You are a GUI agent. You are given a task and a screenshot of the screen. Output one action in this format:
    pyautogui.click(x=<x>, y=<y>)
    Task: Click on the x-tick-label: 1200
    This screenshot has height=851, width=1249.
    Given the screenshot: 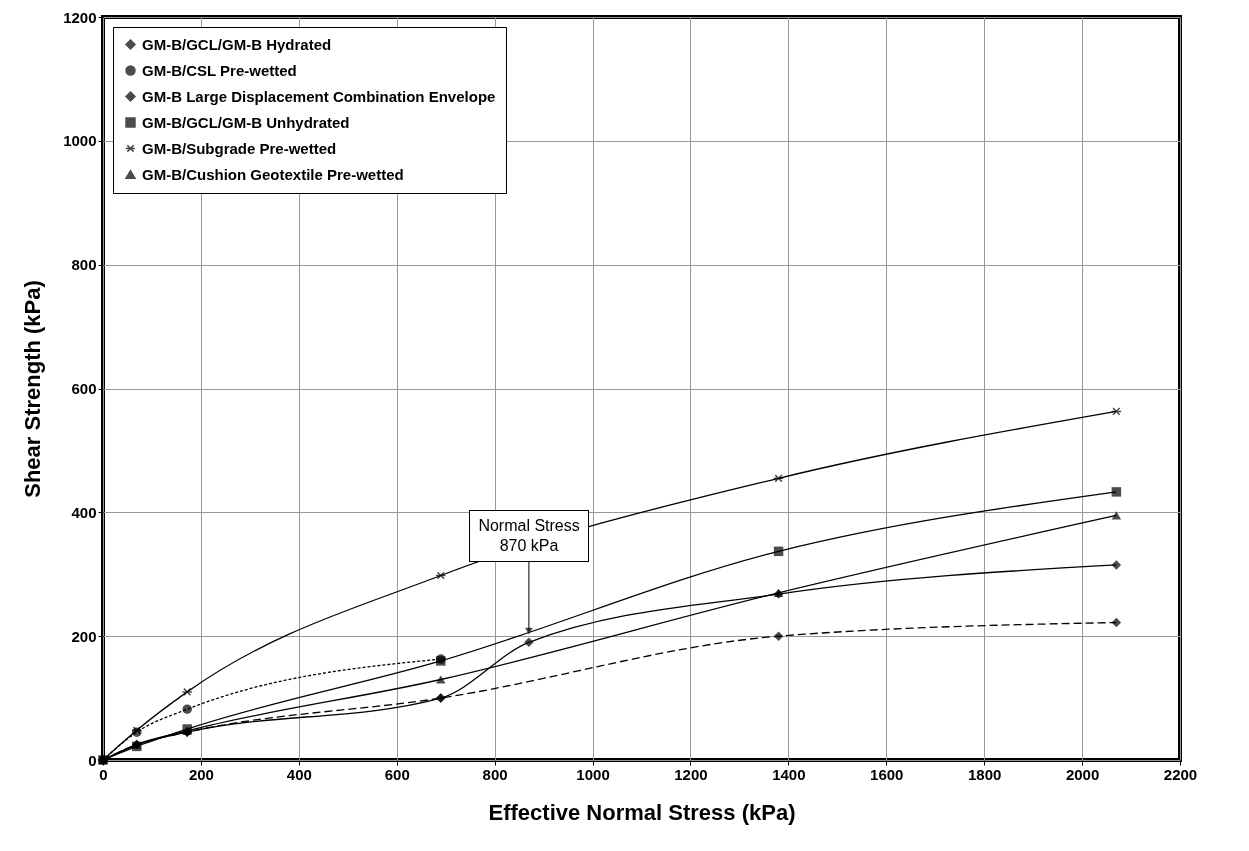 What is the action you would take?
    pyautogui.click(x=691, y=774)
    